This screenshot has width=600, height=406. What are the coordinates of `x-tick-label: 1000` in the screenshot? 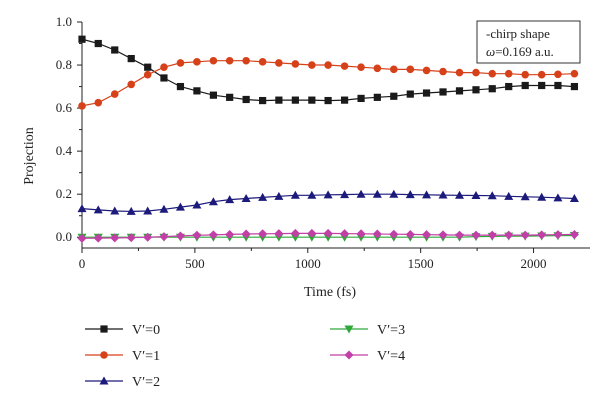 It's located at (308, 263).